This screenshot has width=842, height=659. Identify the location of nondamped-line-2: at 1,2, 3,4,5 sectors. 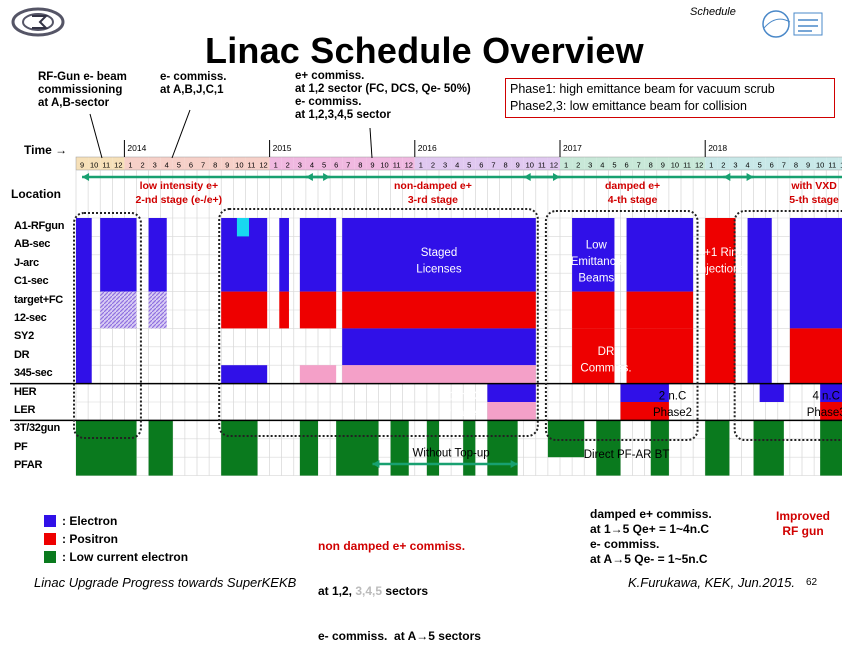
(399, 591).